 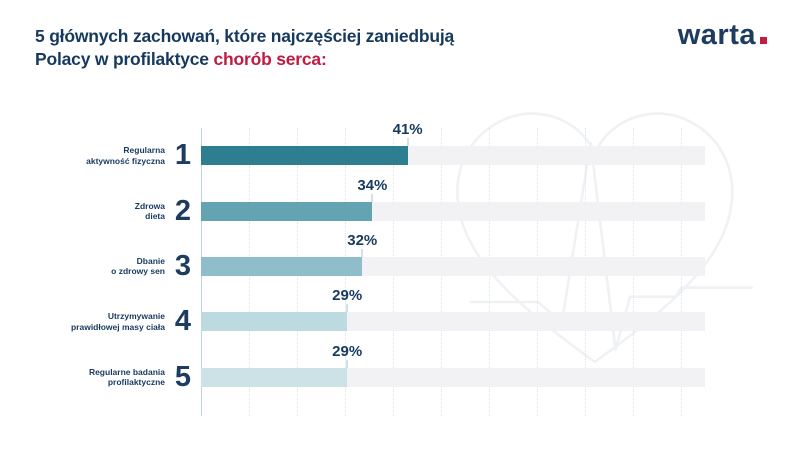 What do you see at coordinates (126, 371) in the screenshot?
I see `category-label-line1: Regularne badania` at bounding box center [126, 371].